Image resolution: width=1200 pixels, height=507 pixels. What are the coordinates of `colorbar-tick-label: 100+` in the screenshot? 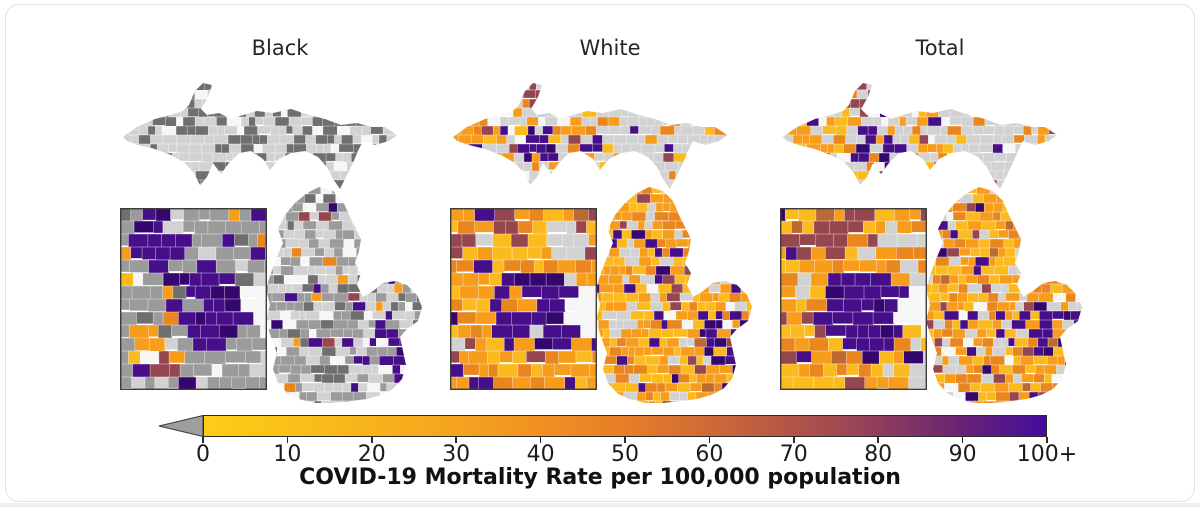 It's located at (1047, 454).